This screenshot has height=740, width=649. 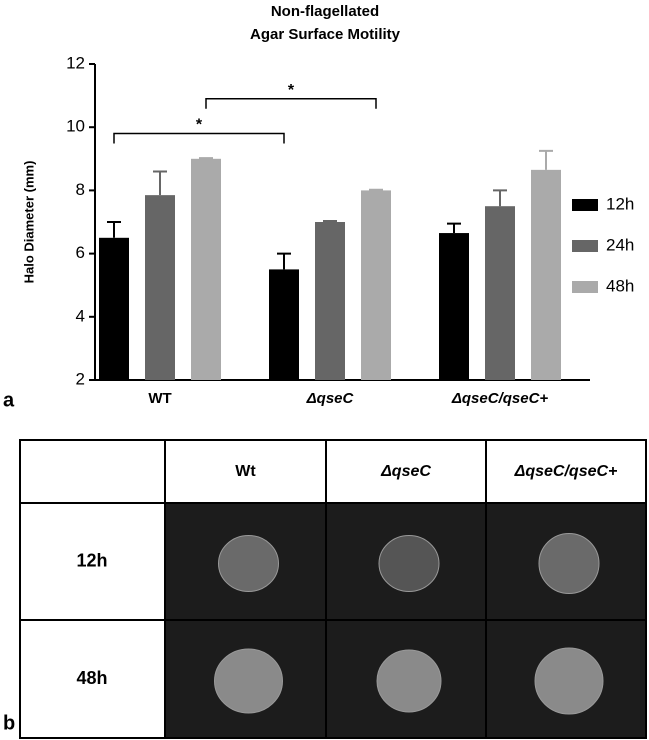 What do you see at coordinates (91, 560) in the screenshot?
I see `row-header: 12h` at bounding box center [91, 560].